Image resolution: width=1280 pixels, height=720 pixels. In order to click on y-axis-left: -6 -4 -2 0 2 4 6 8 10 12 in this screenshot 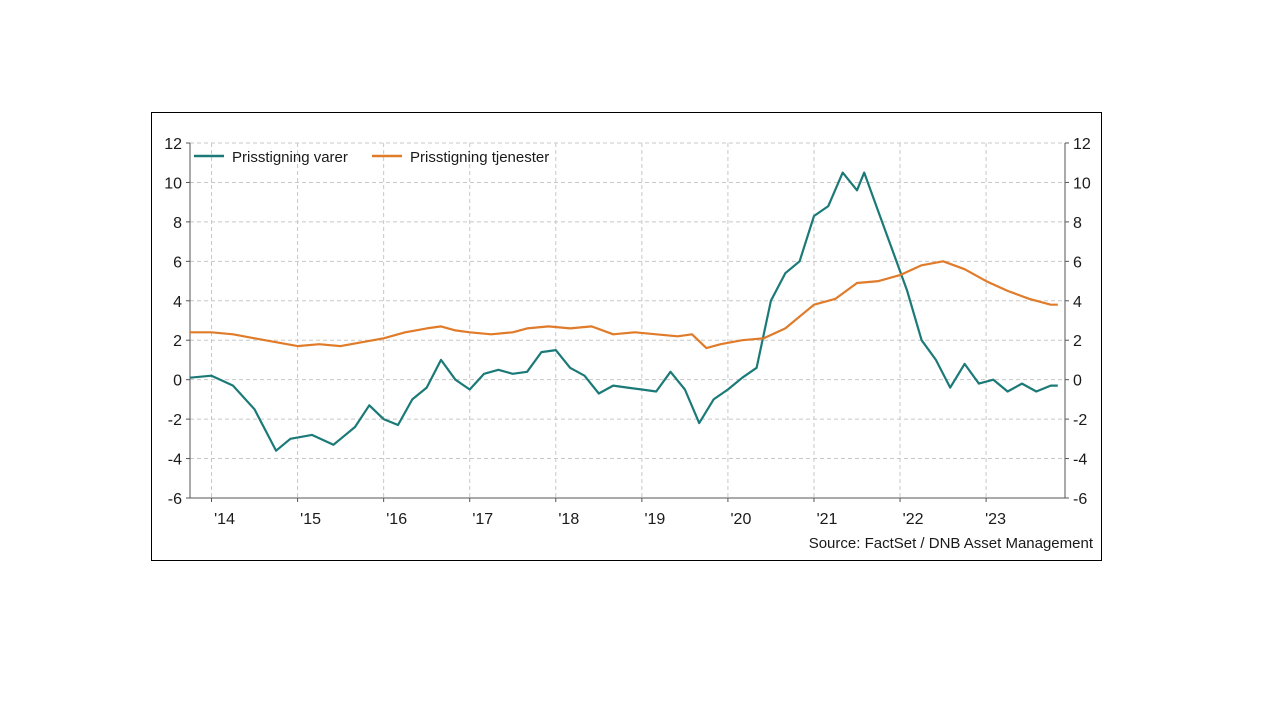, I will do `click(177, 322)`.